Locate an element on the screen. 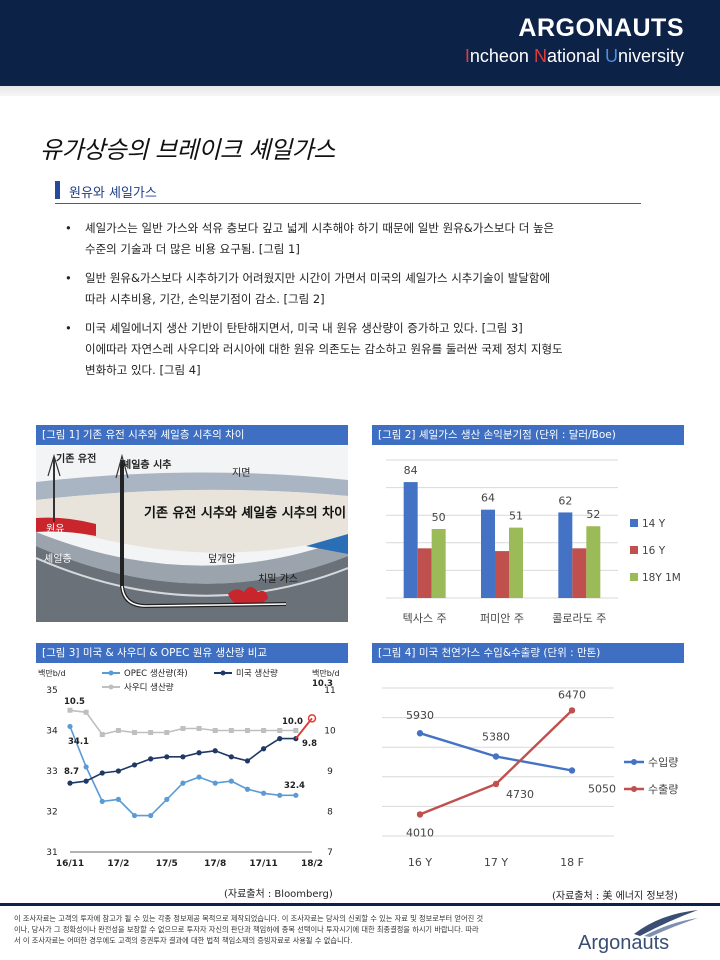 The image size is (720, 960). x-tick-label: 17/2 is located at coordinates (118, 864).